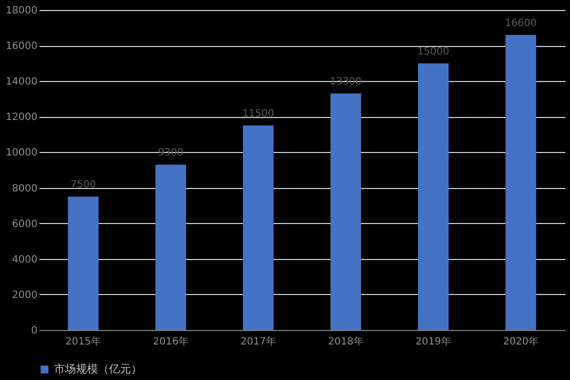  I want to click on x-tick-label: 2018年, so click(346, 342).